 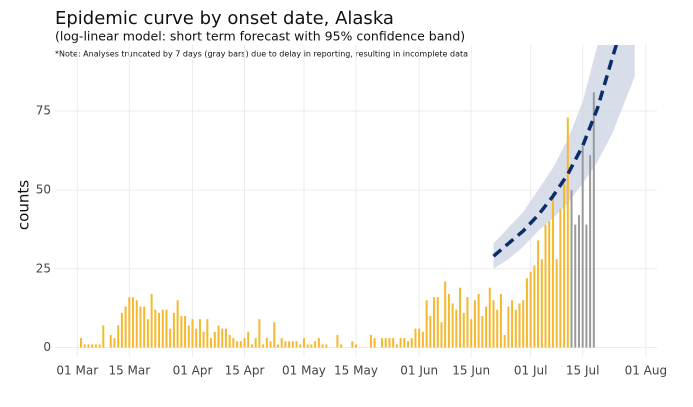 What do you see at coordinates (43, 189) in the screenshot?
I see `y-tick-label: 50` at bounding box center [43, 189].